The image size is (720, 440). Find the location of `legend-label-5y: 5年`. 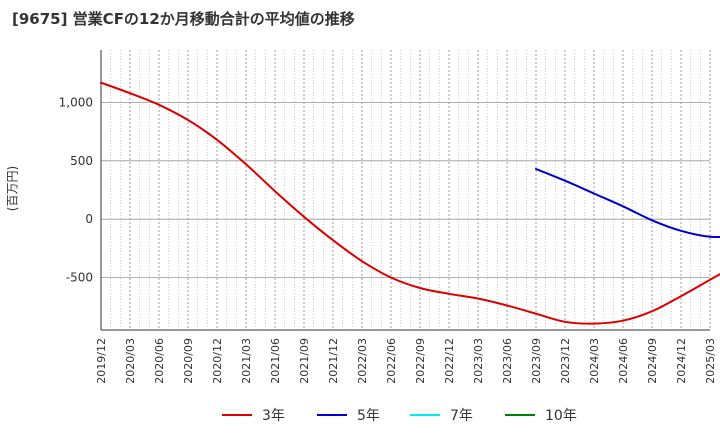

legend-label-5y: 5年 is located at coordinates (368, 416).